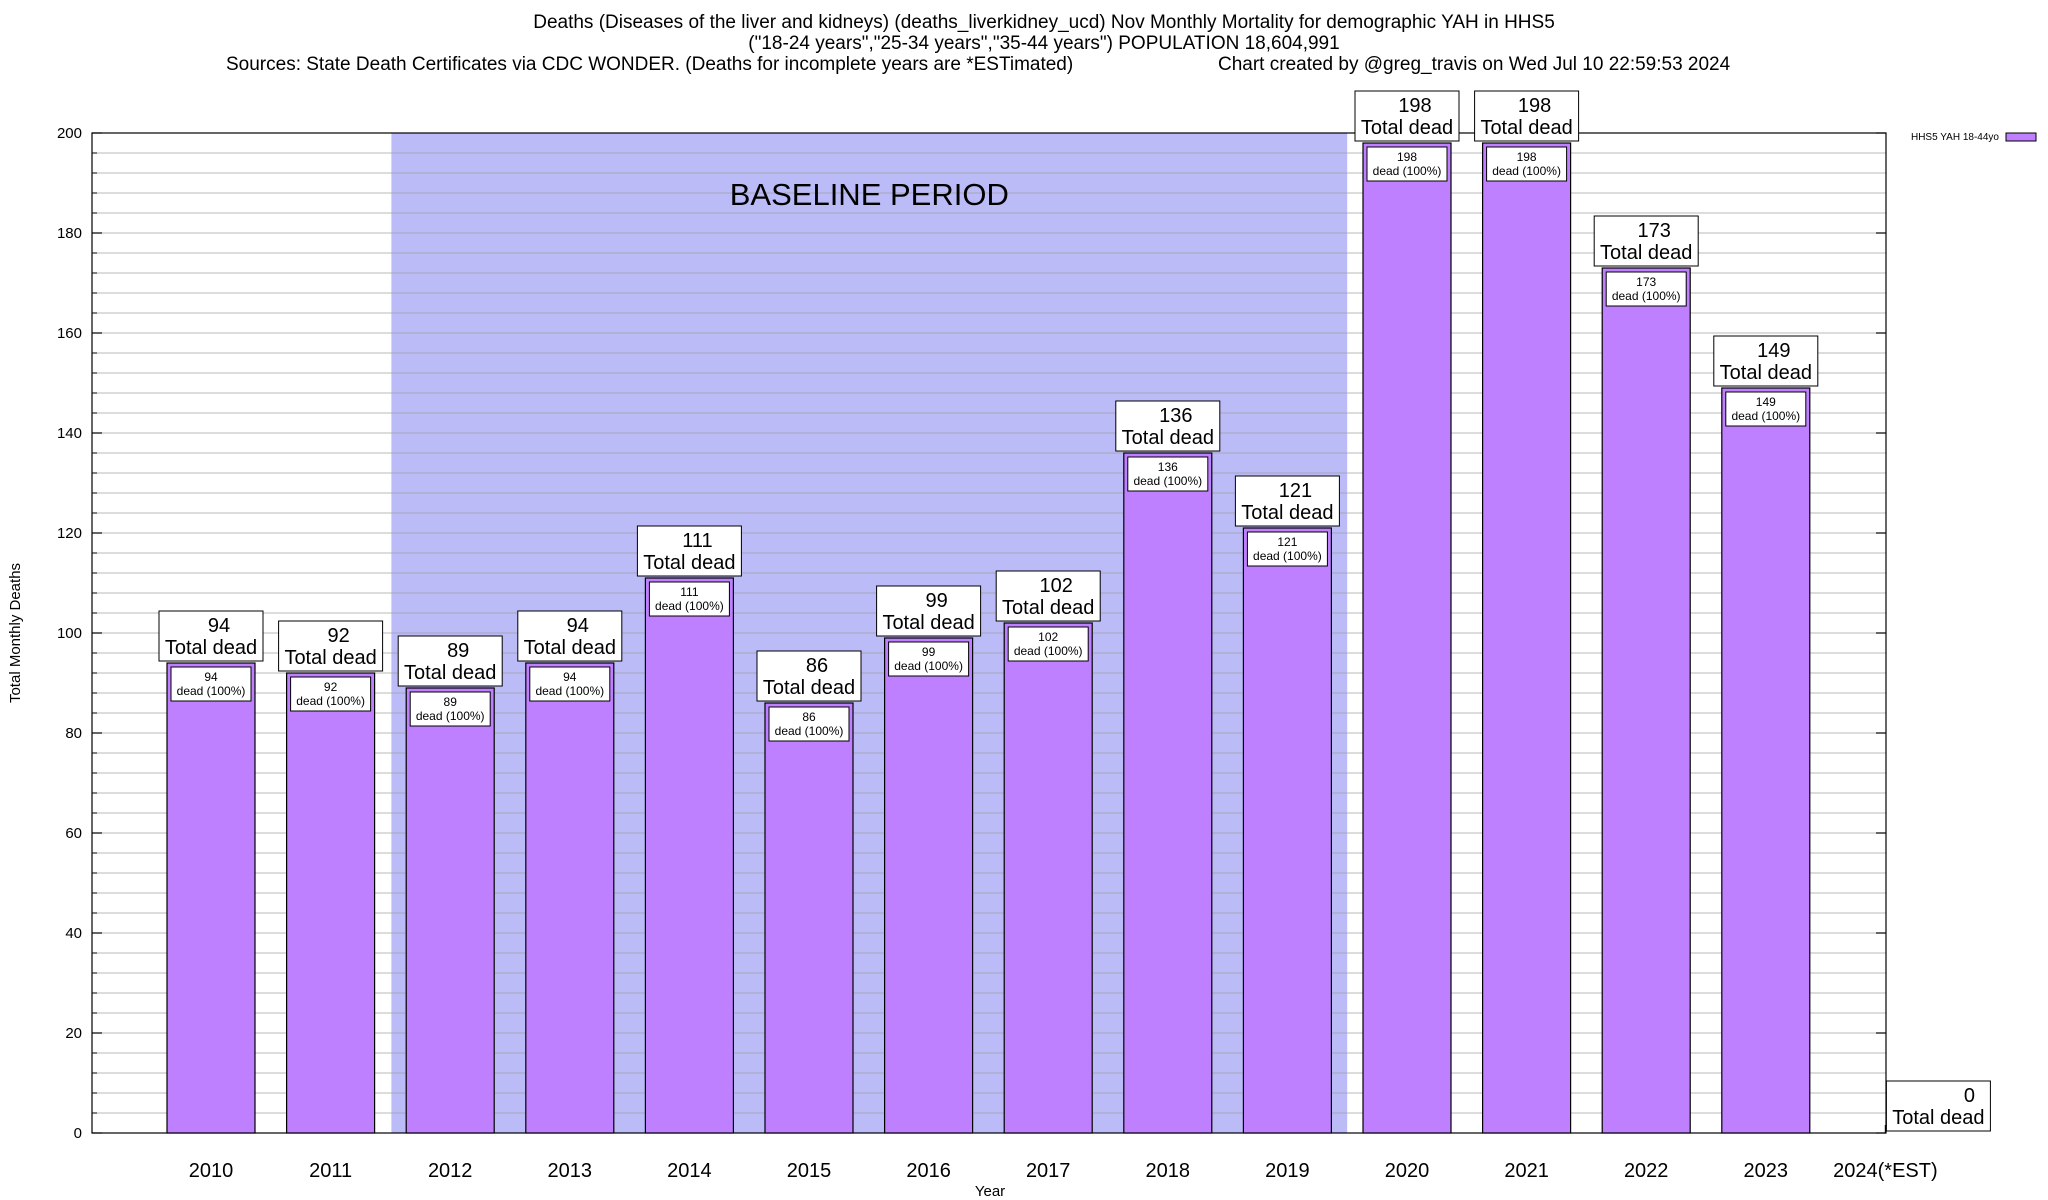 Image resolution: width=2048 pixels, height=1200 pixels. What do you see at coordinates (1168, 1171) in the screenshot?
I see `x-tick-label: 2018` at bounding box center [1168, 1171].